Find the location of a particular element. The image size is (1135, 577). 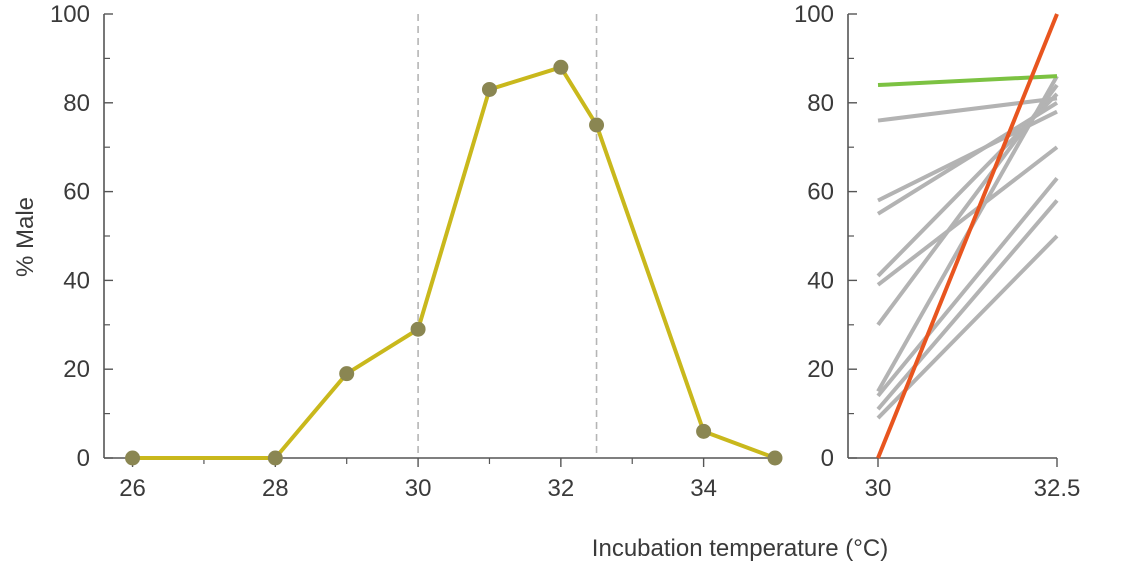

x-tick-label: 28 is located at coordinates (275, 488).